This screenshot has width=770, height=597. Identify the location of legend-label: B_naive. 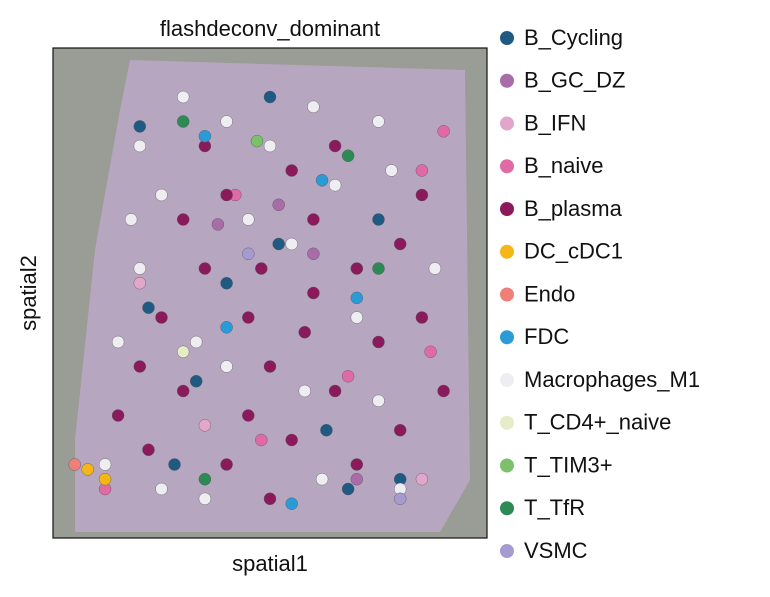
(564, 165).